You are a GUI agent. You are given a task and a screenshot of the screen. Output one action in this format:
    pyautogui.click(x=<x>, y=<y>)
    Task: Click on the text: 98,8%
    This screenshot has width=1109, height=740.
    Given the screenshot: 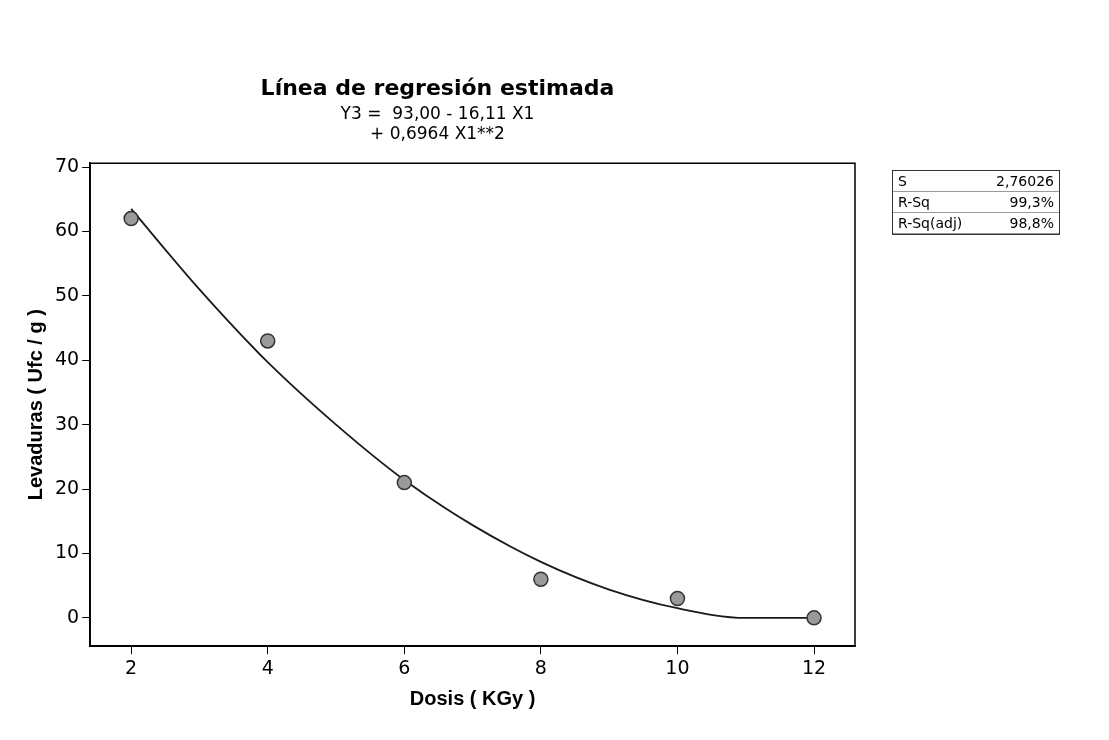 What is the action you would take?
    pyautogui.click(x=1025, y=223)
    